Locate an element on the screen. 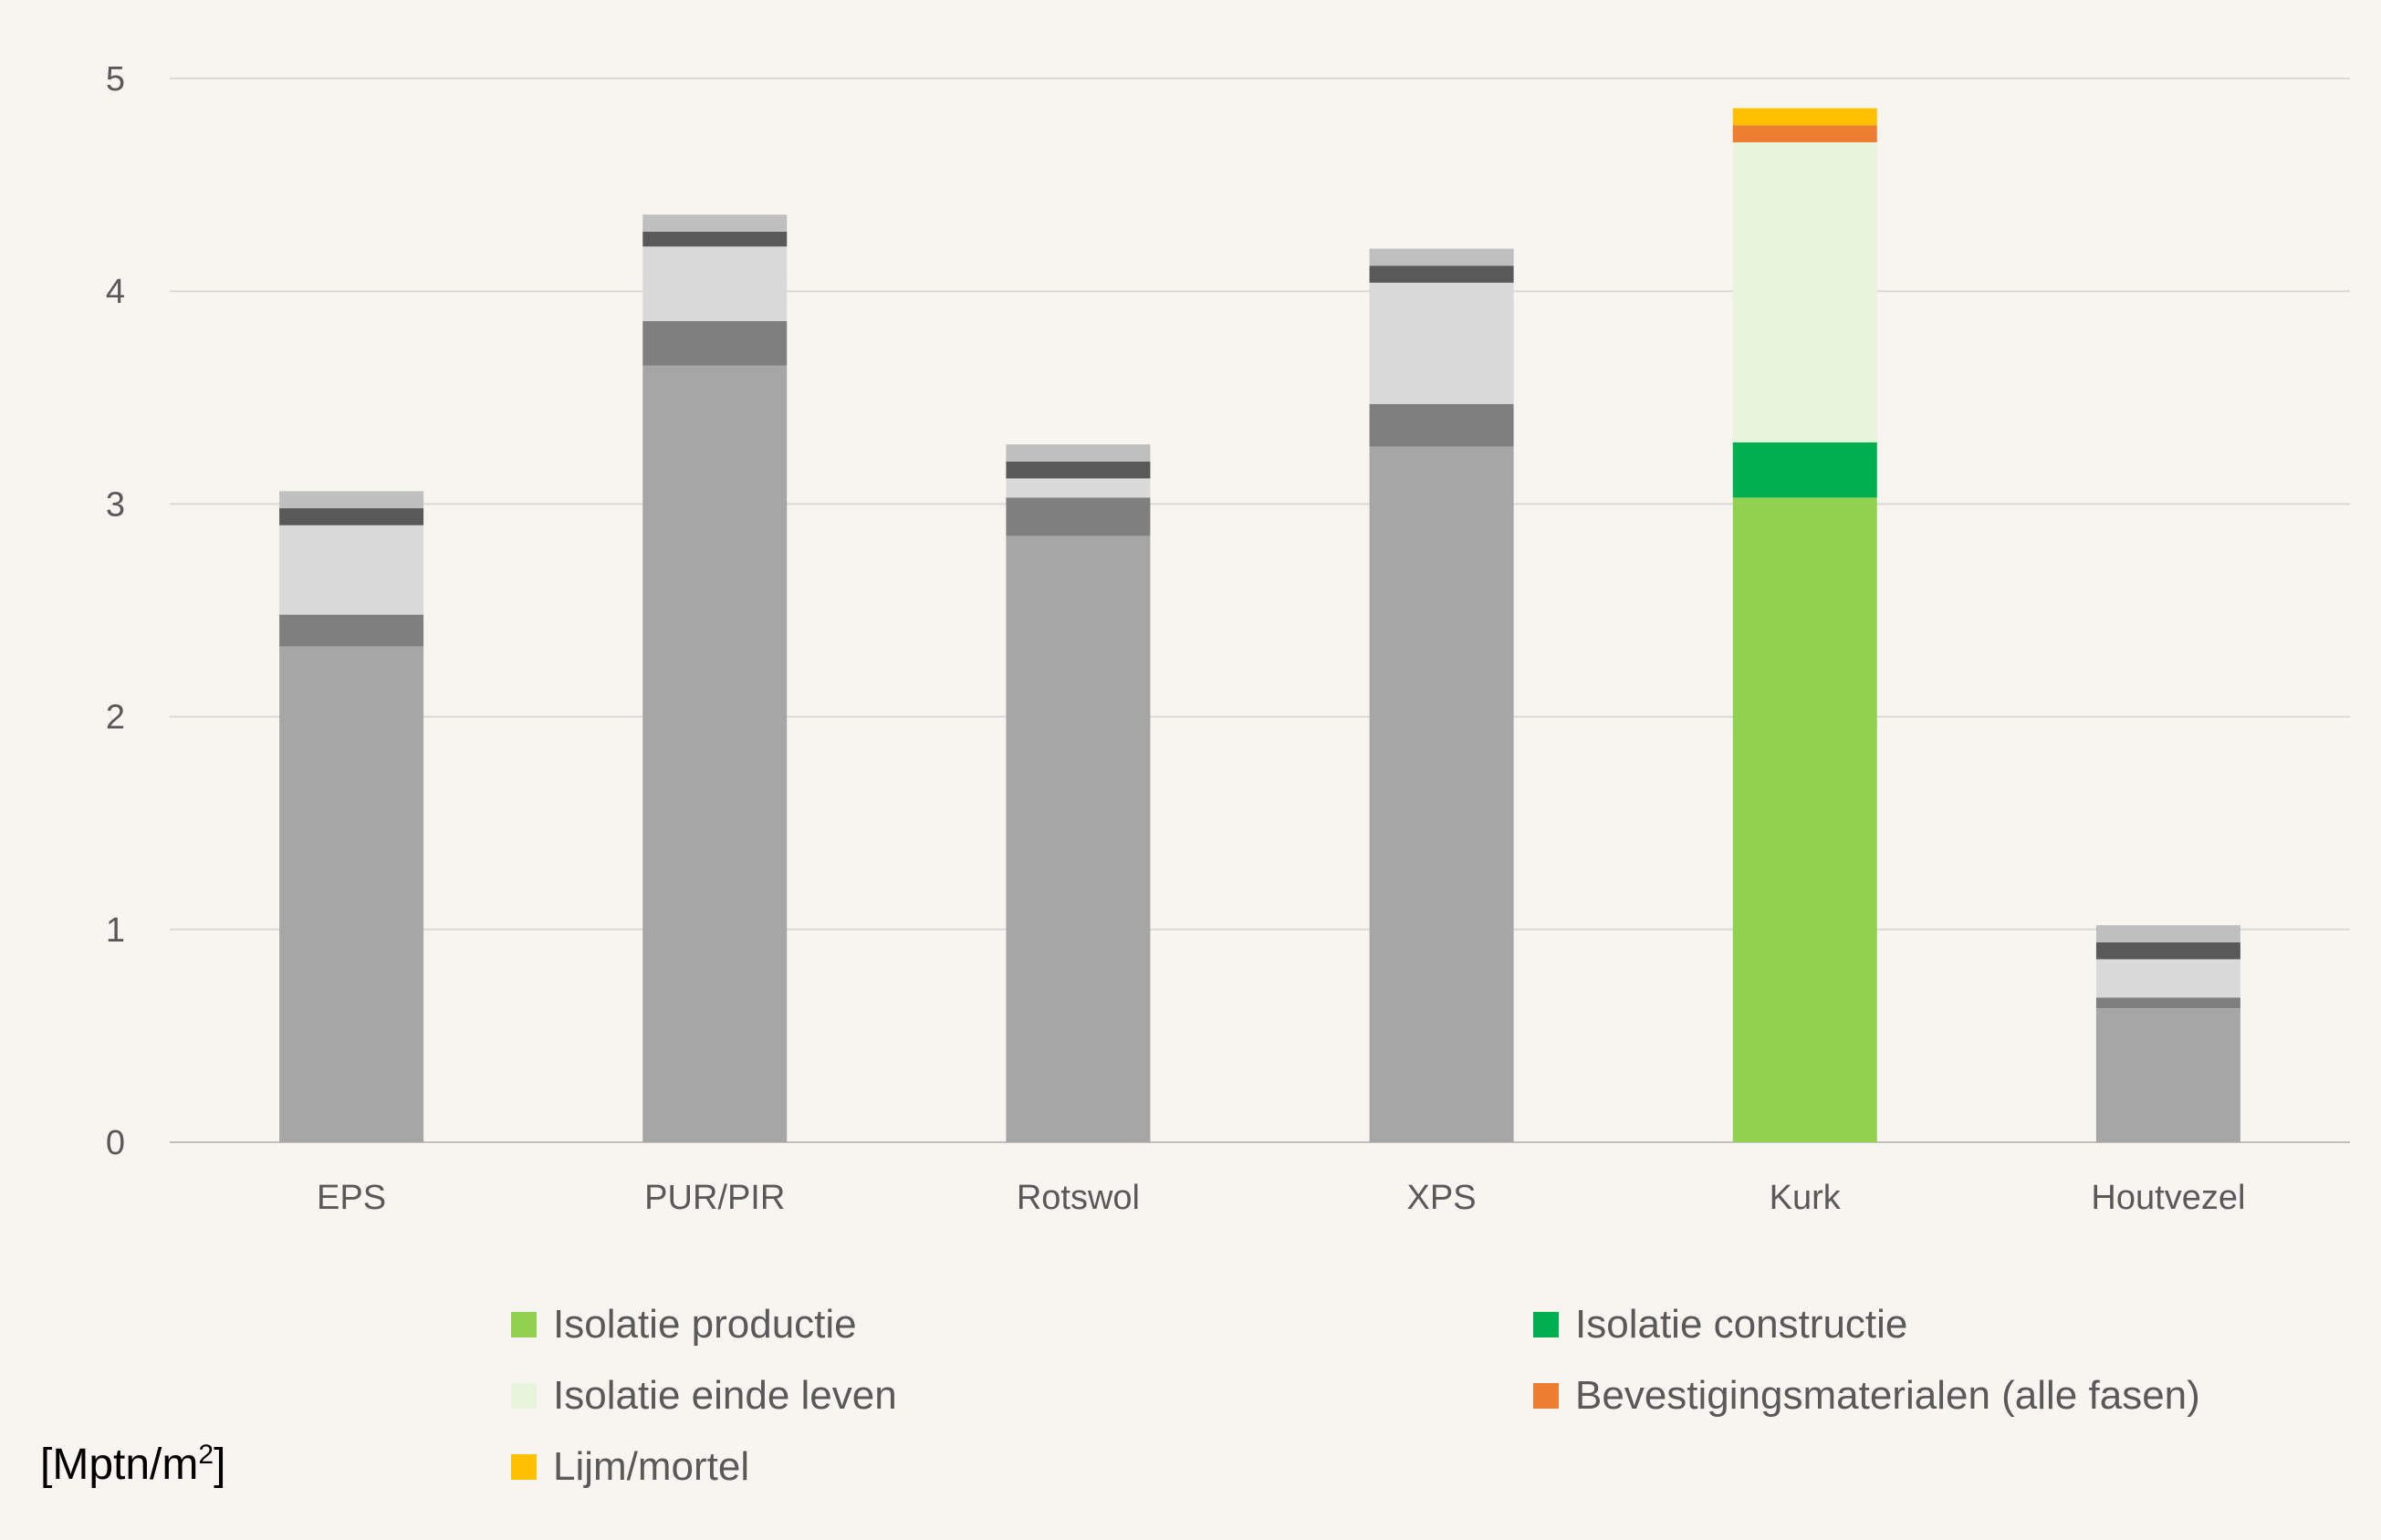 The height and width of the screenshot is (1540, 2381). x-tick-label: PUR/PIR is located at coordinates (715, 1198).